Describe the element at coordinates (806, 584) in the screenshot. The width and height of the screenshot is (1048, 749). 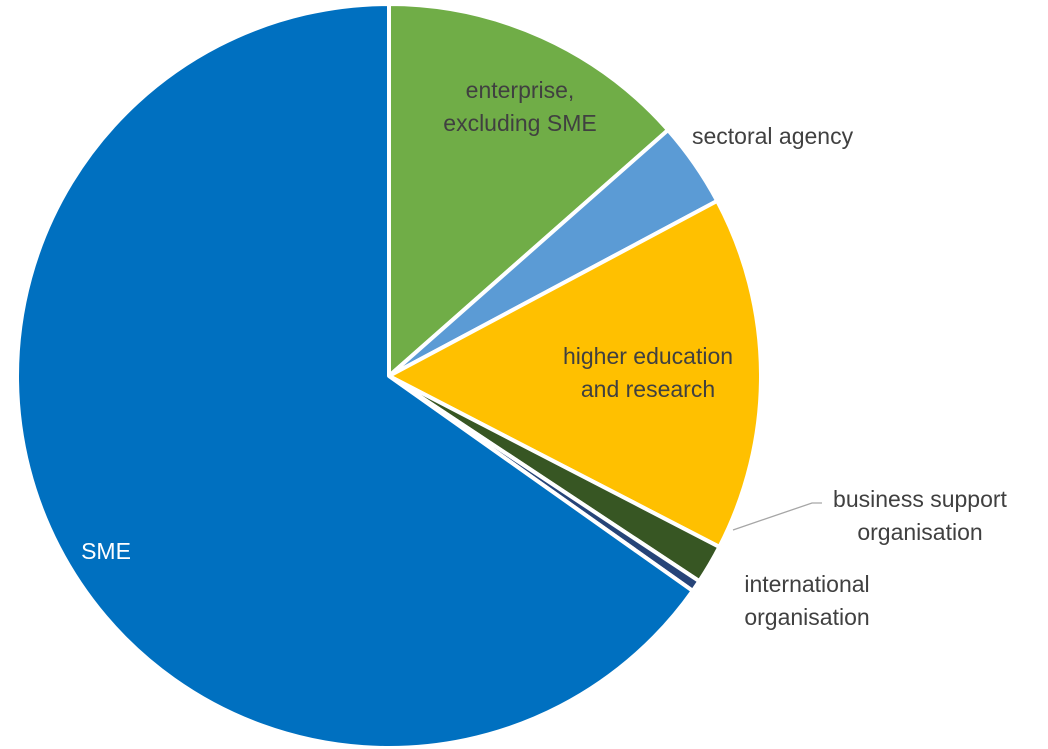
I see `slice-label-line: international` at that location.